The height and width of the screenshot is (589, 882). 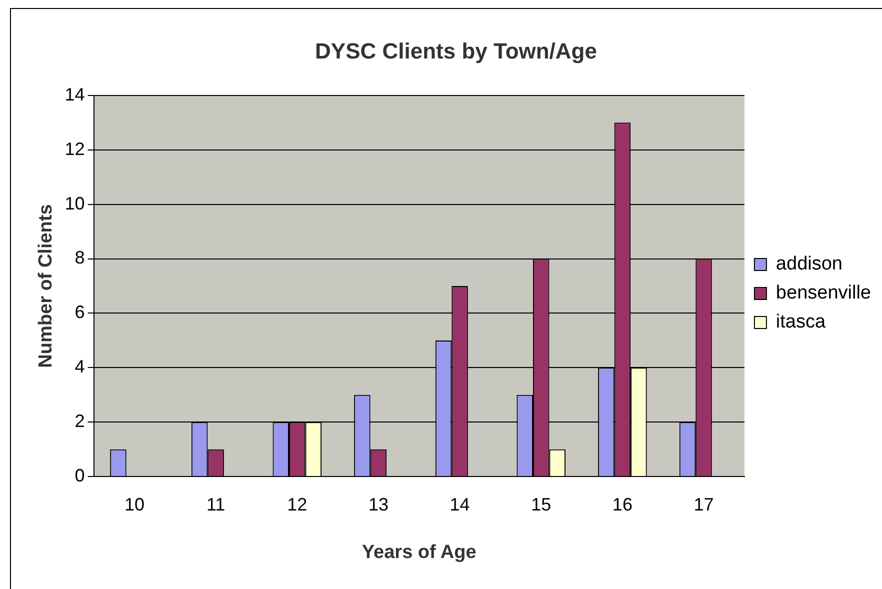 I want to click on y-tick-label: 10, so click(x=74, y=203).